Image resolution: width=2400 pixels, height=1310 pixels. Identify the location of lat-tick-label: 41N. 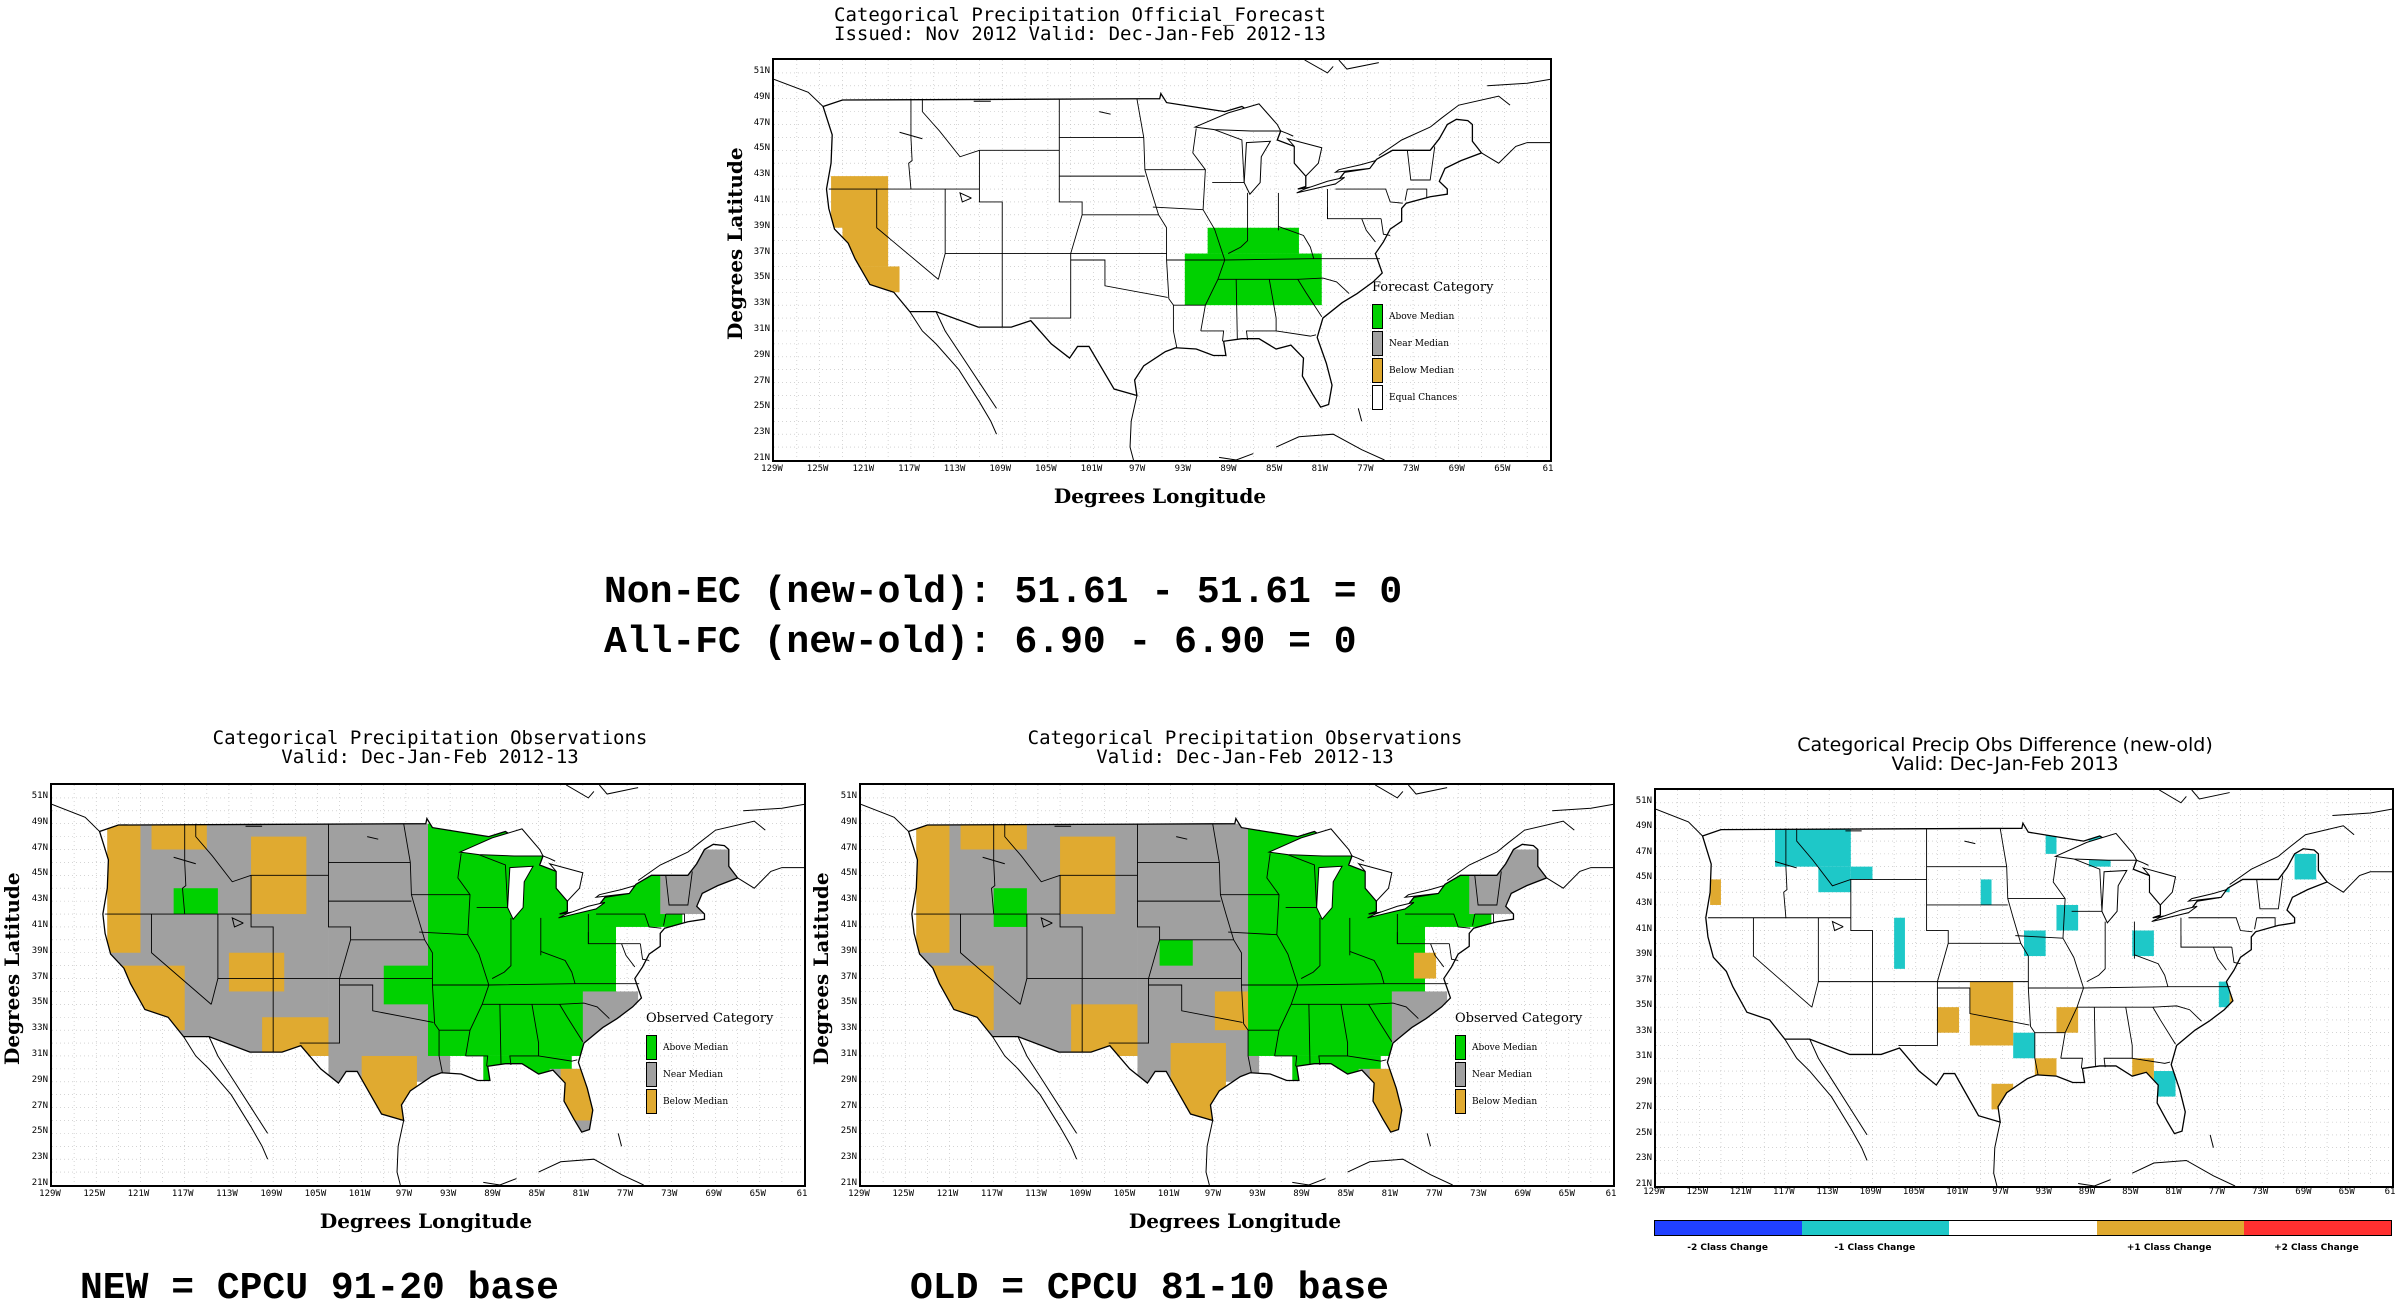
(39, 924).